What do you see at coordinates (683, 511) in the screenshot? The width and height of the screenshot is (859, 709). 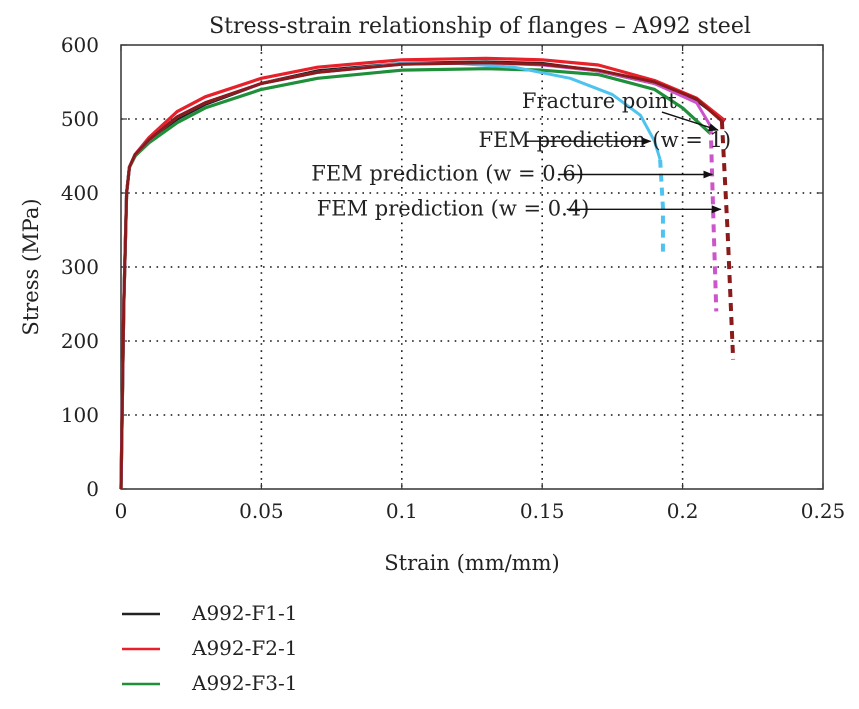 I see `x-tick-label: 0.2` at bounding box center [683, 511].